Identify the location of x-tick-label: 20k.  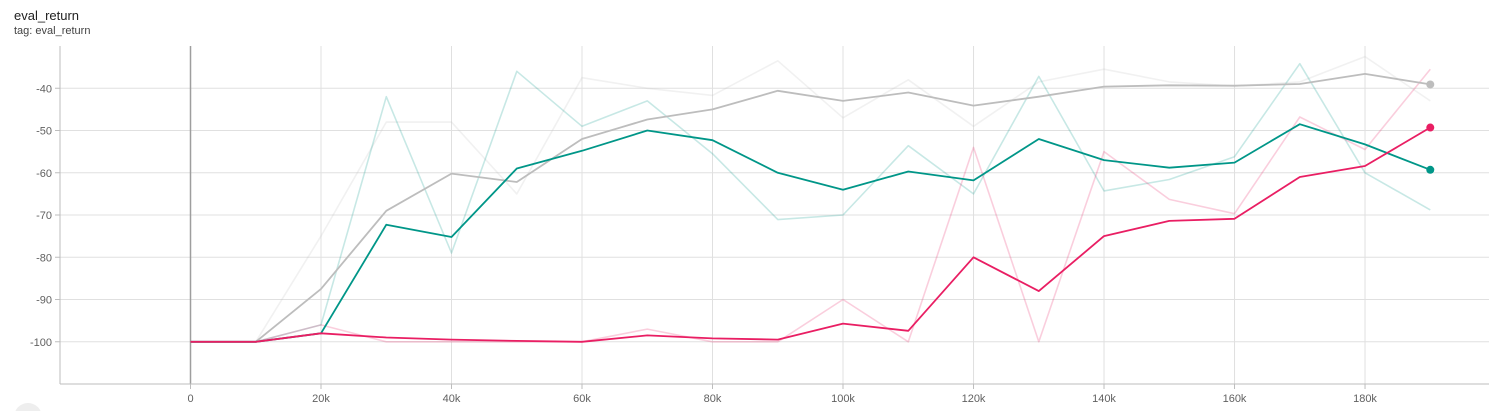
(321, 399).